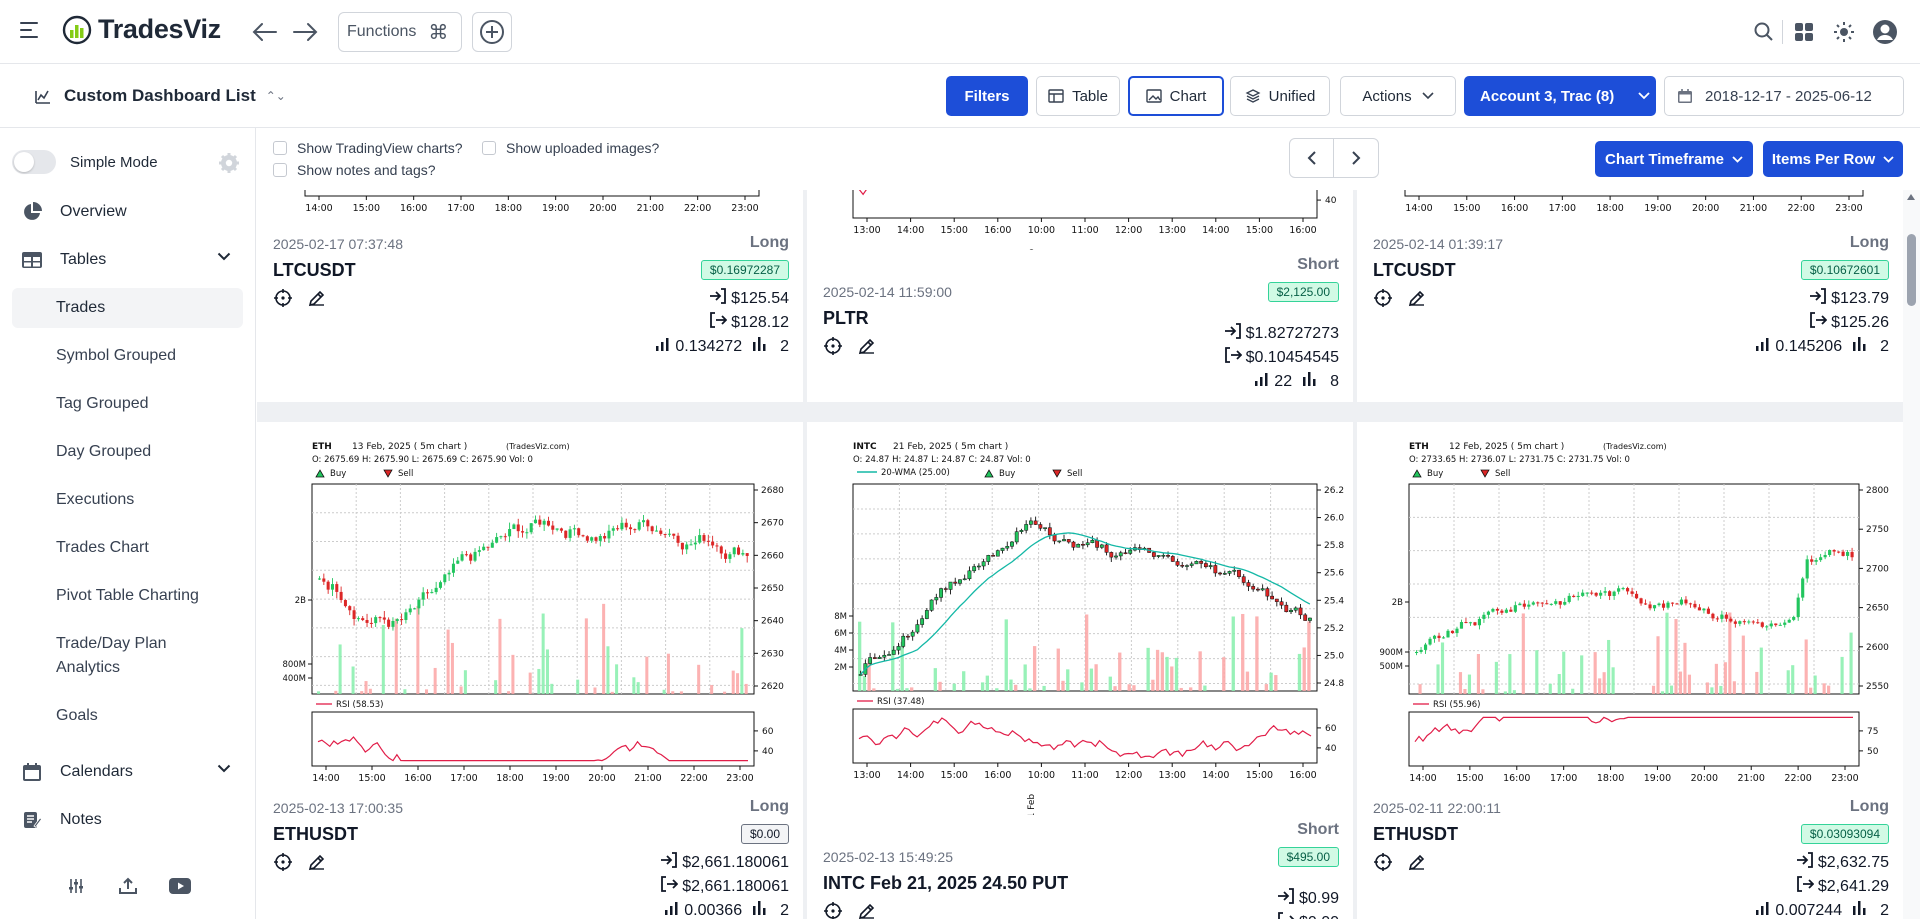  Describe the element at coordinates (305, 32) in the screenshot. I see `forward-arrow-icon` at that location.